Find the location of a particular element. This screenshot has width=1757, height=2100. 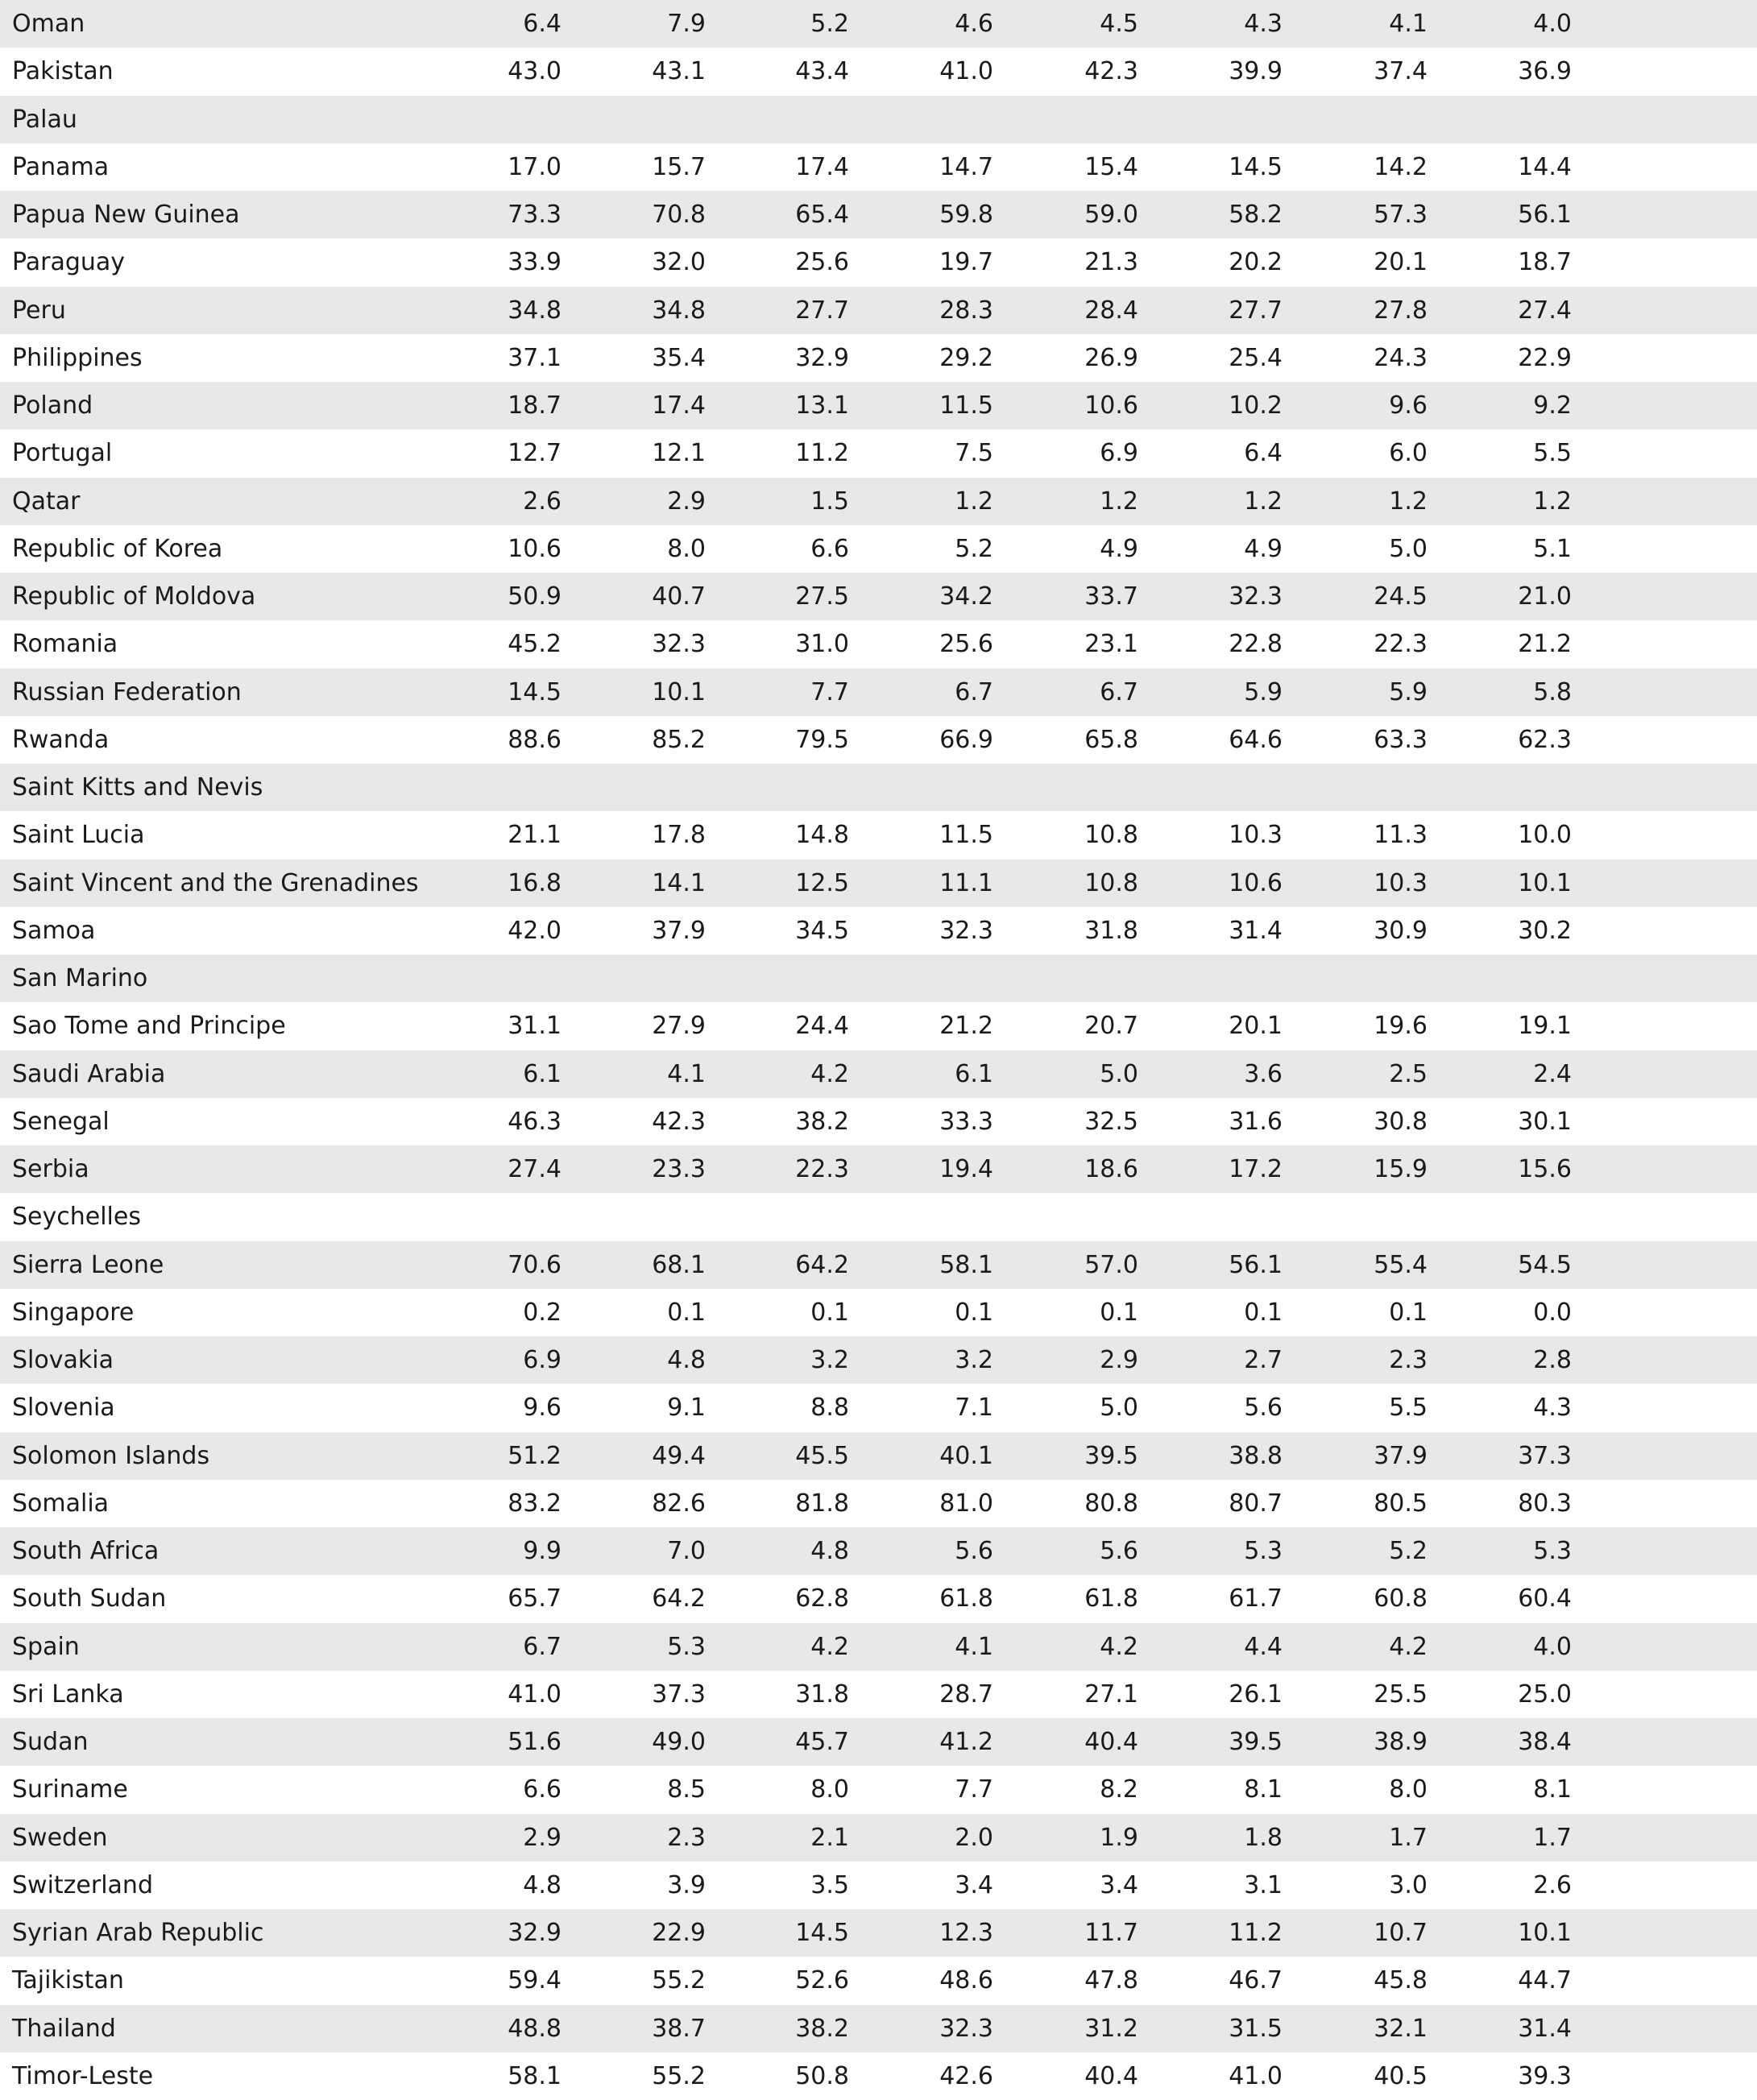

value-cell: 39.5 is located at coordinates (1111, 1455).